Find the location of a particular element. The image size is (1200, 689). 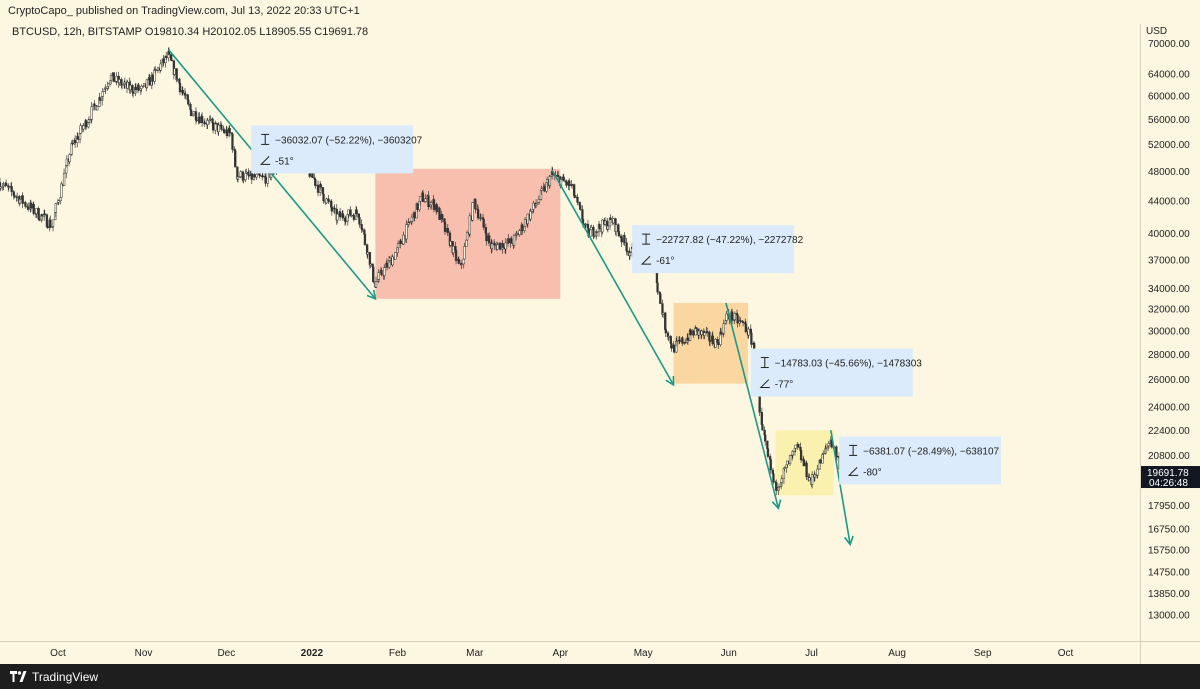

time-tick-label: Oct is located at coordinates (1066, 653).